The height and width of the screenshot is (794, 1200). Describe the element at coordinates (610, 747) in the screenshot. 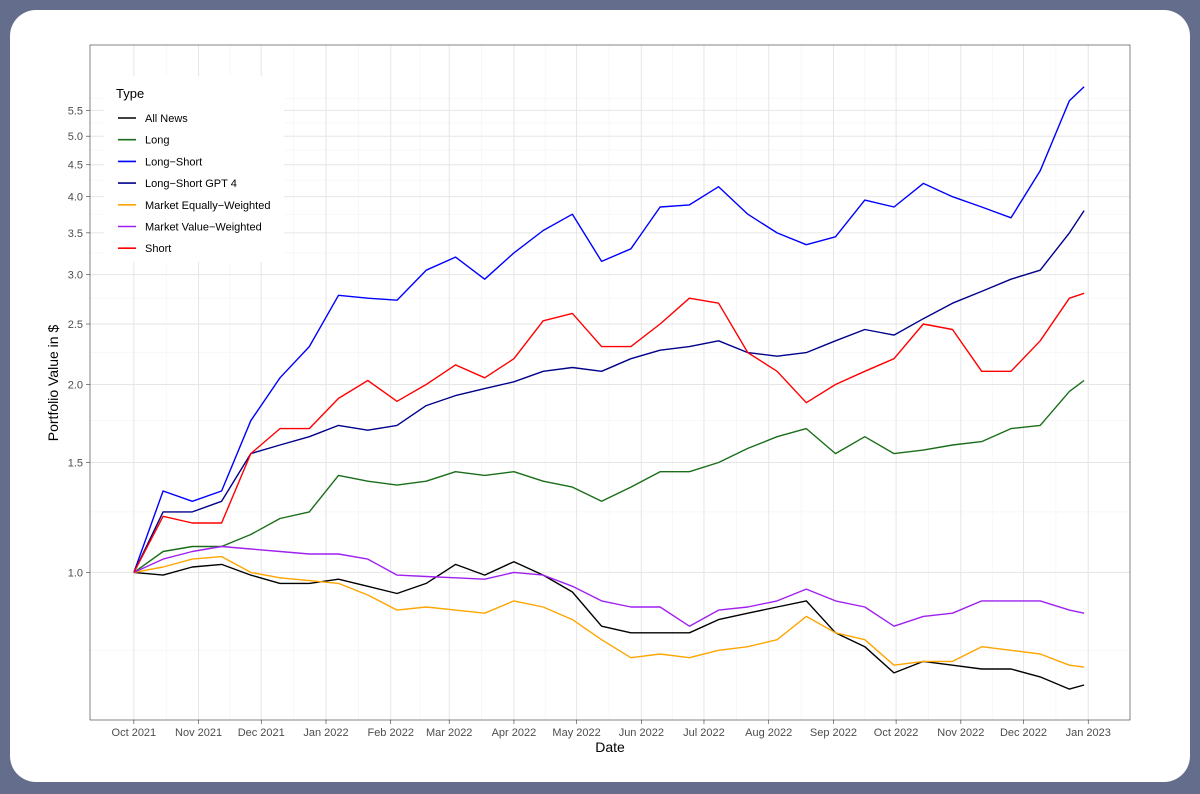

I see `x-axis-label: Date` at that location.